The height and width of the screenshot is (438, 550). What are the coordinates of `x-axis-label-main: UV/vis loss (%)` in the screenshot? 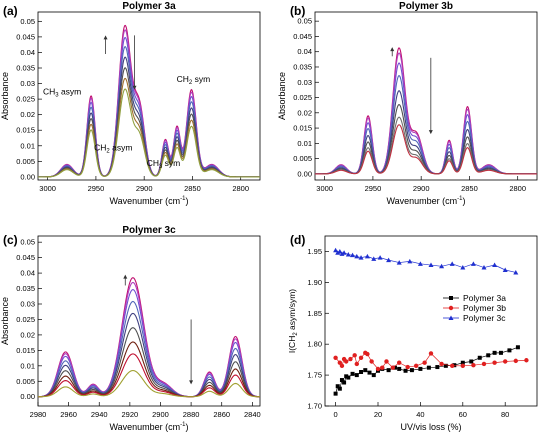 It's located at (430, 427).